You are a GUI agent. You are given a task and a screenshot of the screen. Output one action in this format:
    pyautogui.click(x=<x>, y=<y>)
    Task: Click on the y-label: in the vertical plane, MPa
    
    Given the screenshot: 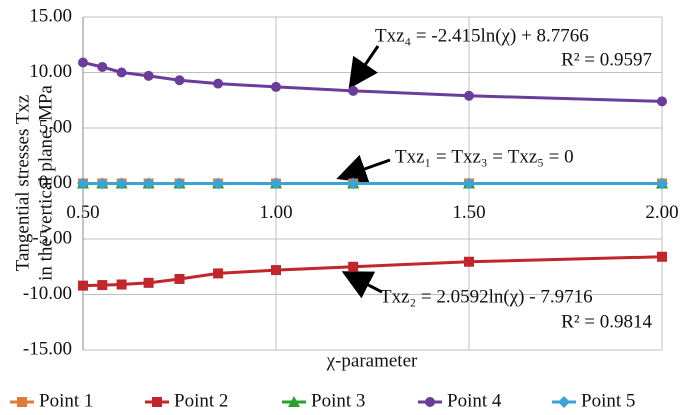 What is the action you would take?
    pyautogui.click(x=45, y=183)
    